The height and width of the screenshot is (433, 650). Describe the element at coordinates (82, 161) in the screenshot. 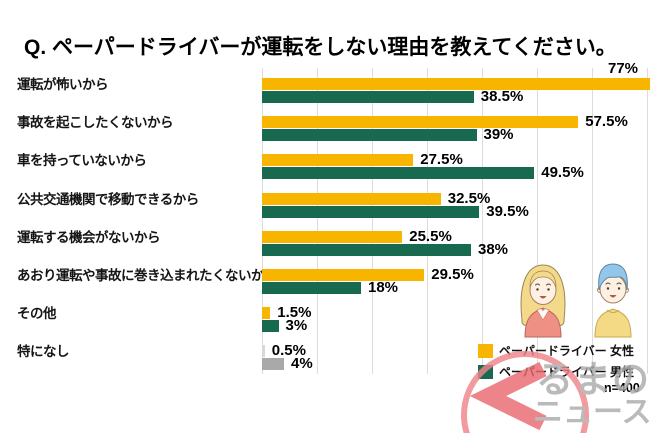

I see `category-label: 車を持っていないから` at that location.